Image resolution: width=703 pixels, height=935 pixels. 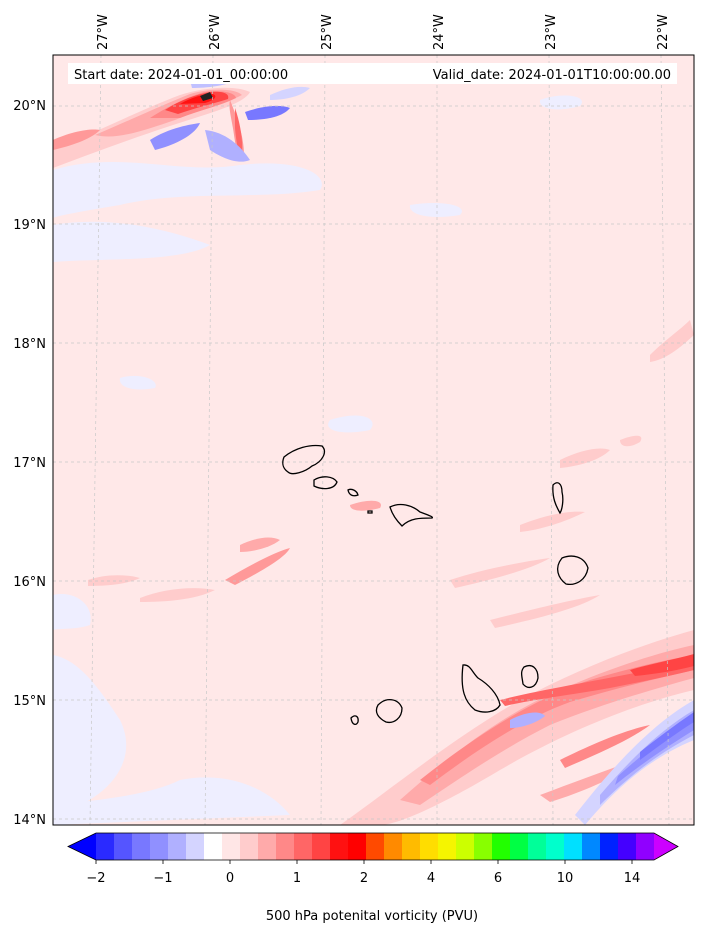 I want to click on lat-label: 18°N, so click(x=29, y=344).